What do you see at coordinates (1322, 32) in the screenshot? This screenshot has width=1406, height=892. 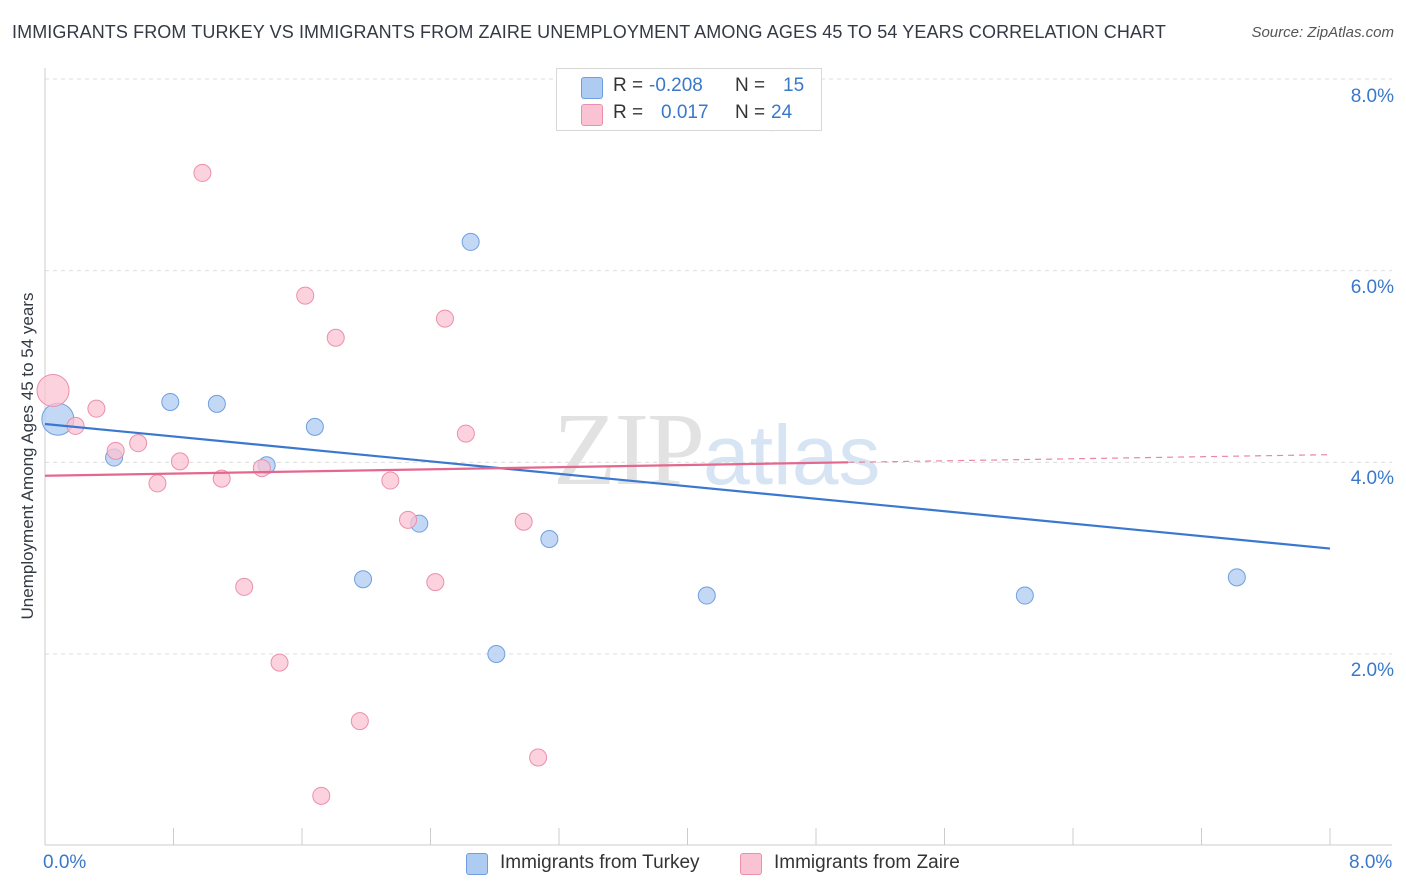 I see `source-note: Source: ZipAtlas.com` at bounding box center [1322, 32].